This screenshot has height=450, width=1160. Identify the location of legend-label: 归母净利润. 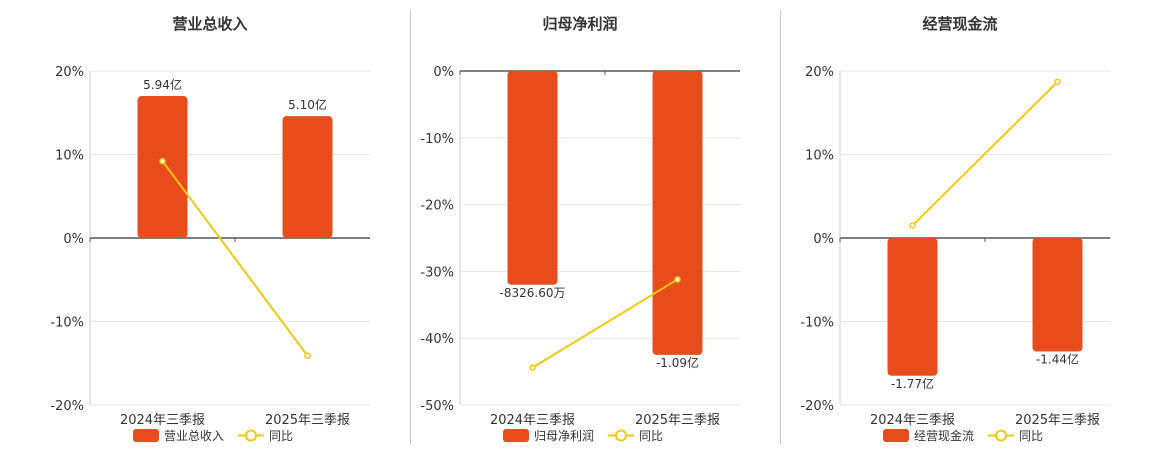
(564, 436).